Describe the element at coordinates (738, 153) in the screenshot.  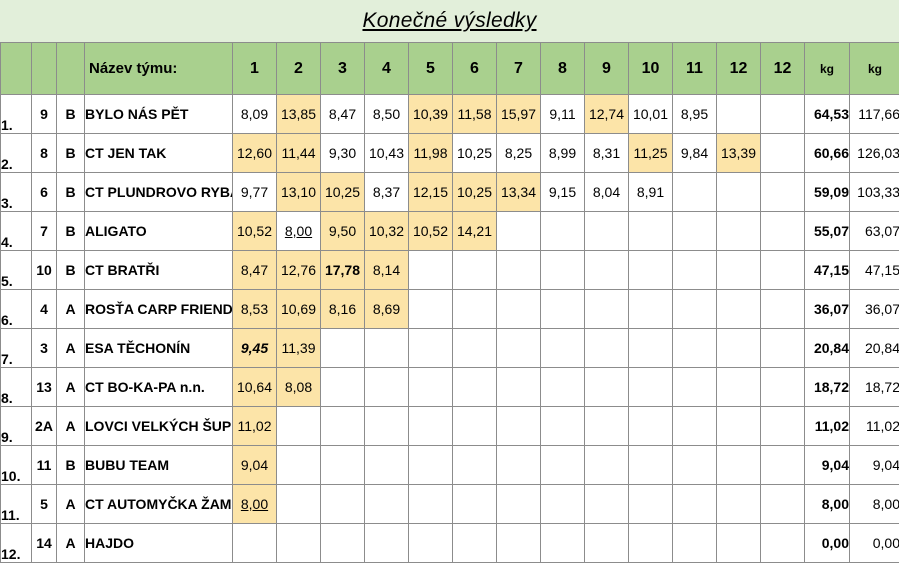
I see `weight-cell: 13,39` at that location.